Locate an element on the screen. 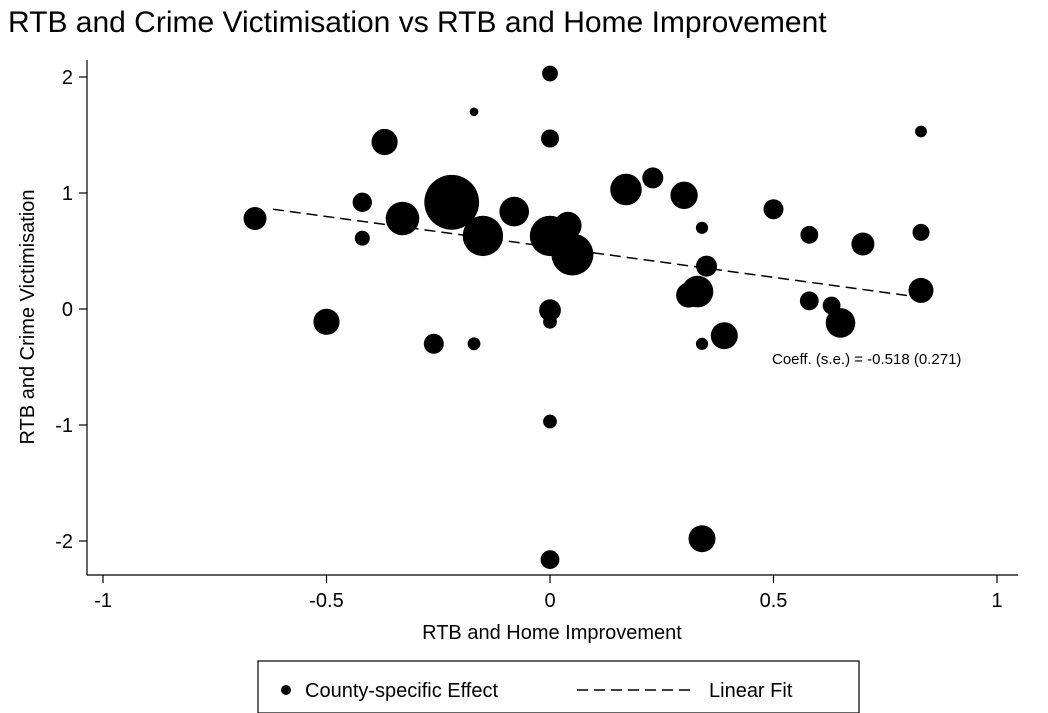 Image resolution: width=1048 pixels, height=713 pixels. x-tick-label: -1 is located at coordinates (103, 601).